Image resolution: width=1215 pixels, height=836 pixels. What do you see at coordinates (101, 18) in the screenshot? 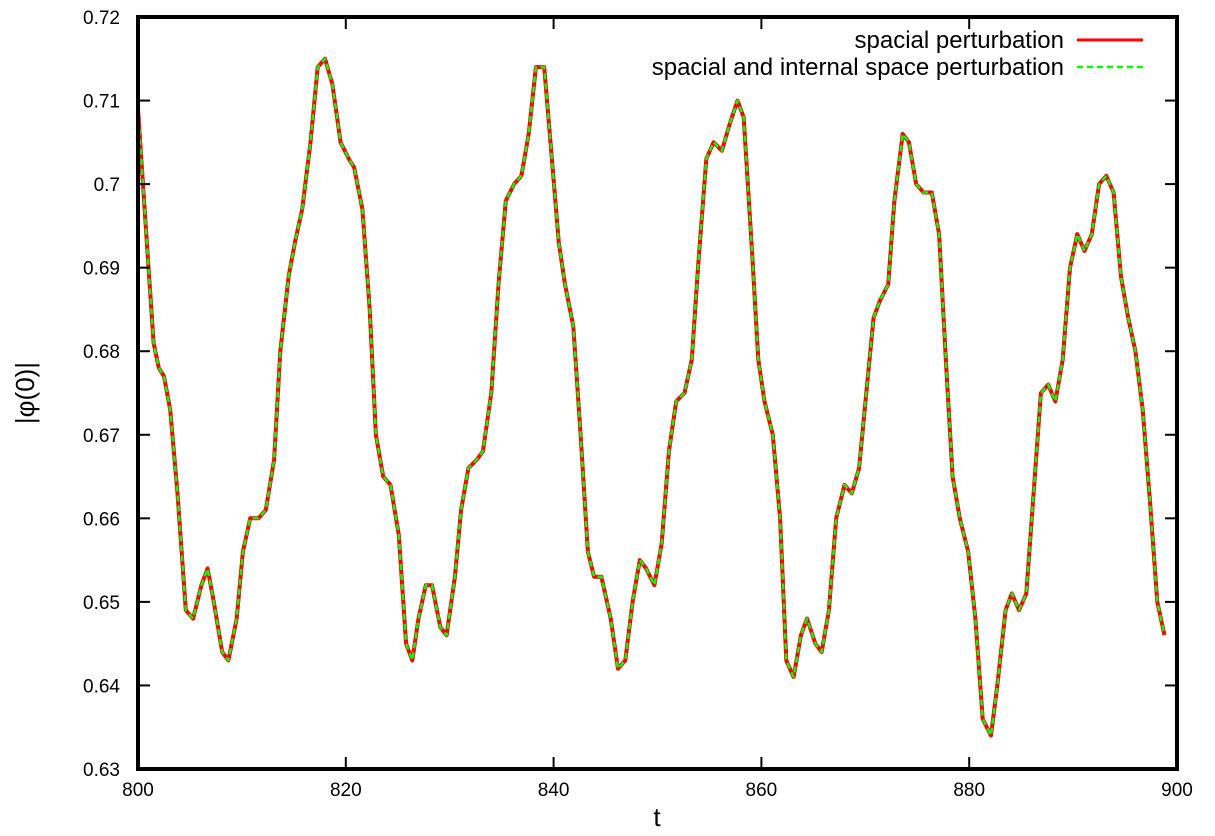
I see `y-tick-label: 0.72` at bounding box center [101, 18].